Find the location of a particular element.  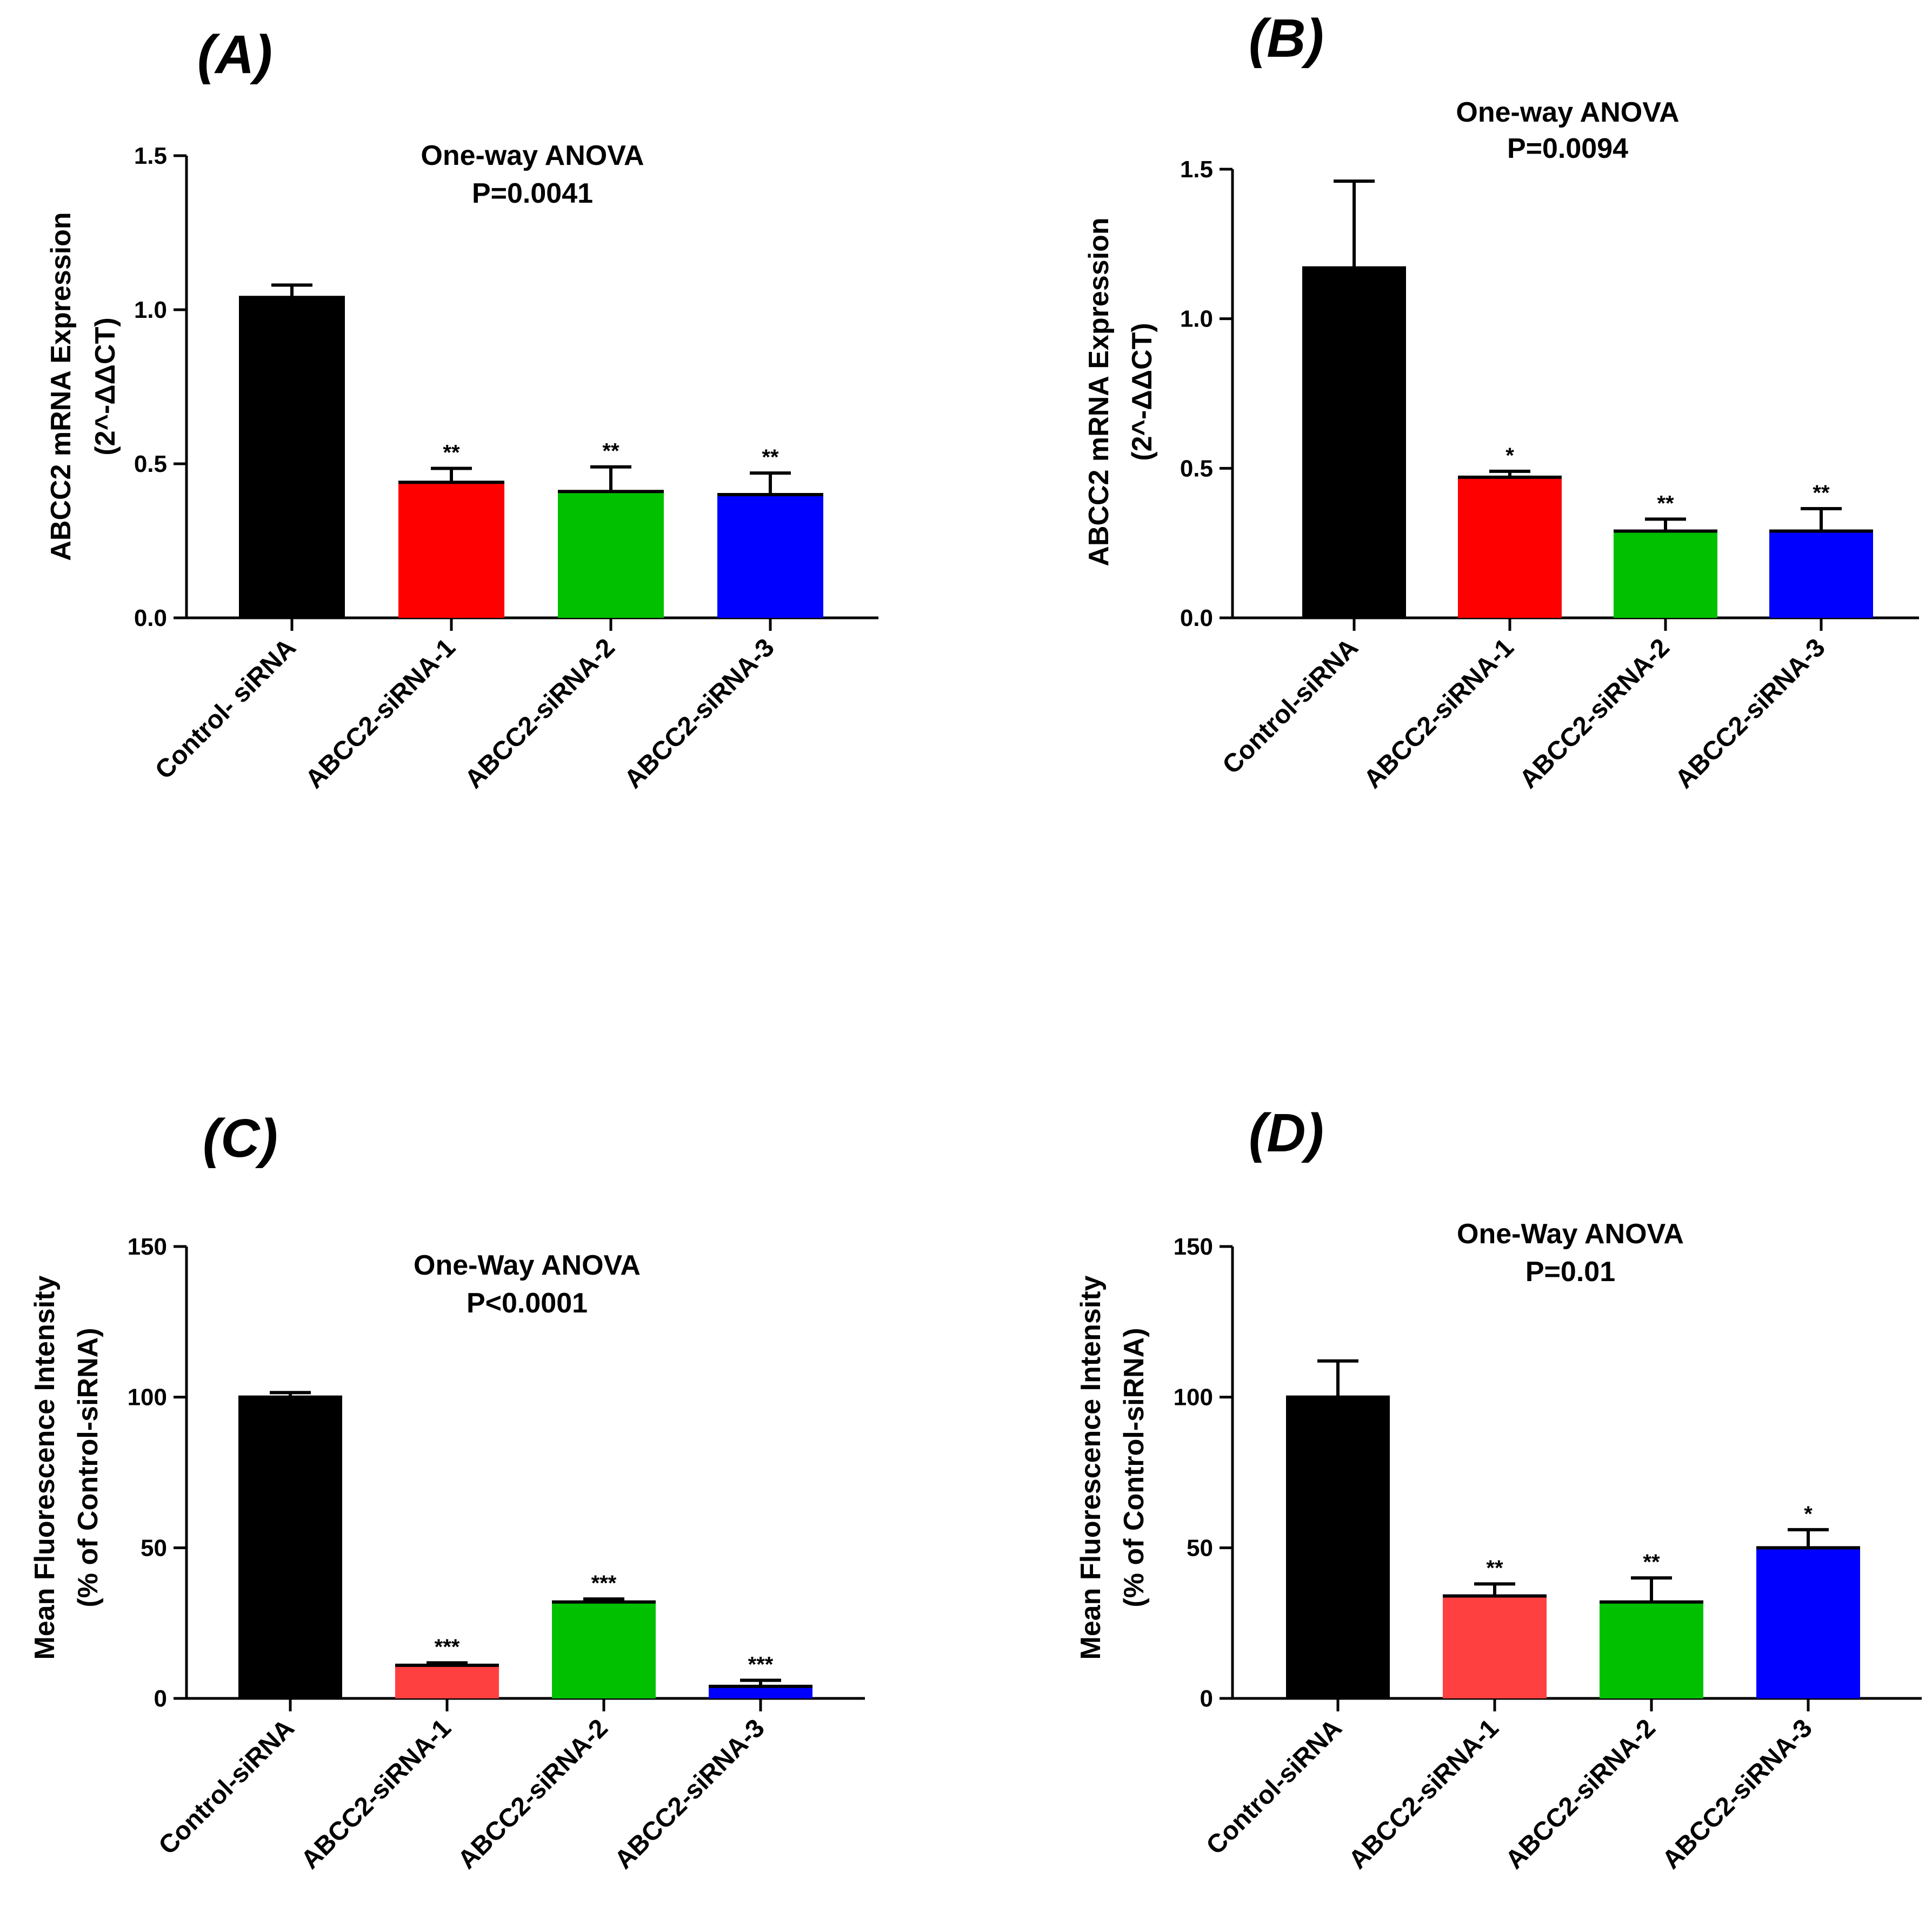

panel-label: (C) is located at coordinates (240, 1138).